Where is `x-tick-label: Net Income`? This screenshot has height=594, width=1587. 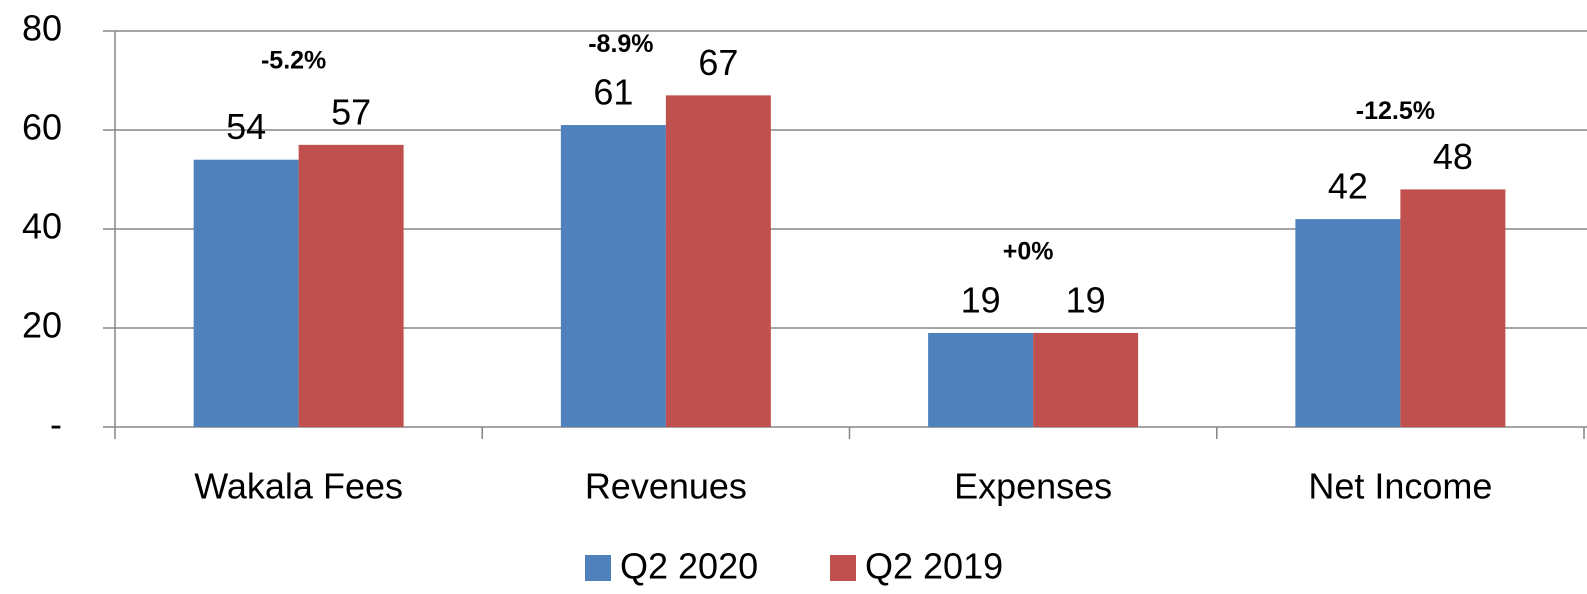
x-tick-label: Net Income is located at coordinates (1400, 486).